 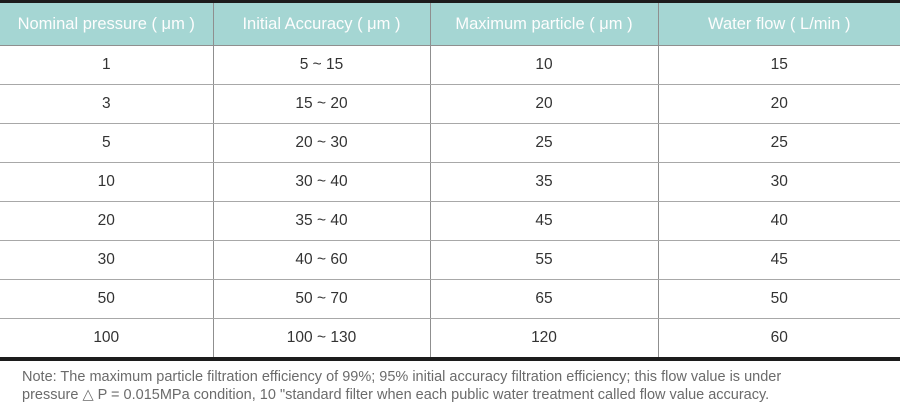 I want to click on table-cell: 30 ~ 40, so click(x=321, y=182).